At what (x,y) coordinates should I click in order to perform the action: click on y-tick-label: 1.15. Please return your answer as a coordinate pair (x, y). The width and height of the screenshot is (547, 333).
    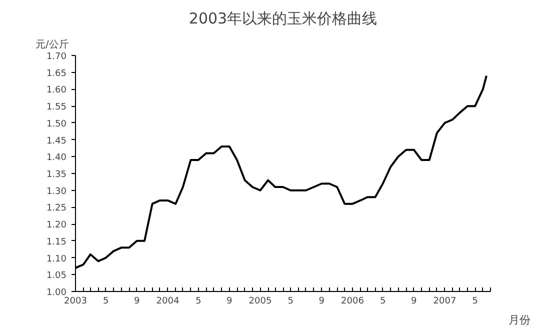
    Looking at the image, I should click on (56, 242).